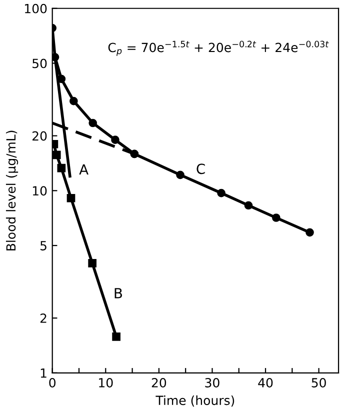 This screenshot has height=419, width=349. Describe the element at coordinates (200, 169) in the screenshot. I see `series-label: C` at that location.